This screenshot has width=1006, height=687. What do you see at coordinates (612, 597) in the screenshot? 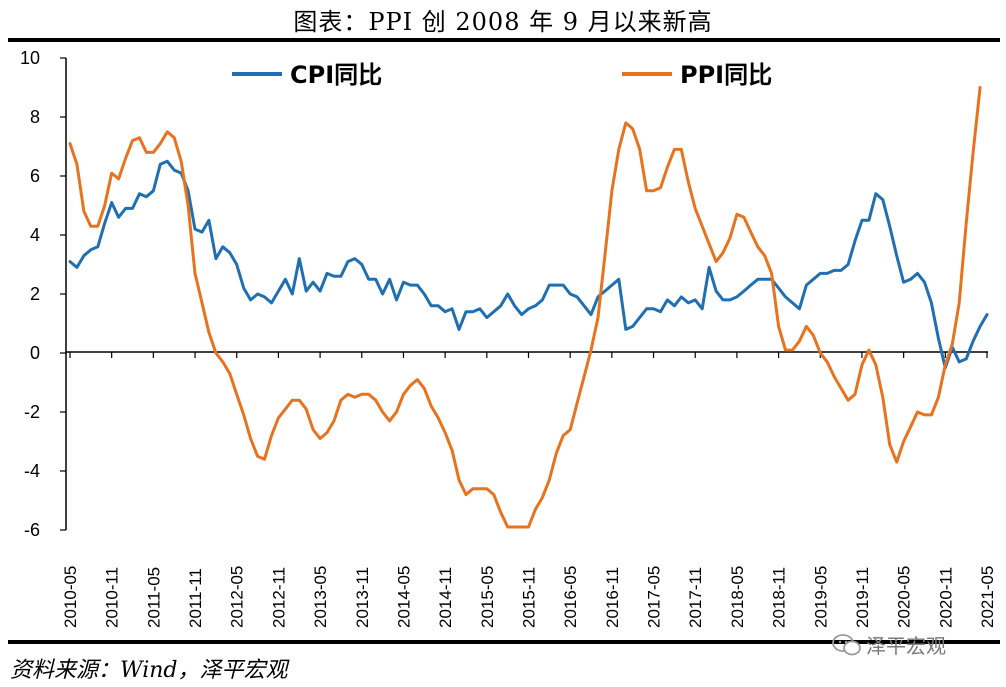
I see `x-tick-label: 2016-11` at bounding box center [612, 597].